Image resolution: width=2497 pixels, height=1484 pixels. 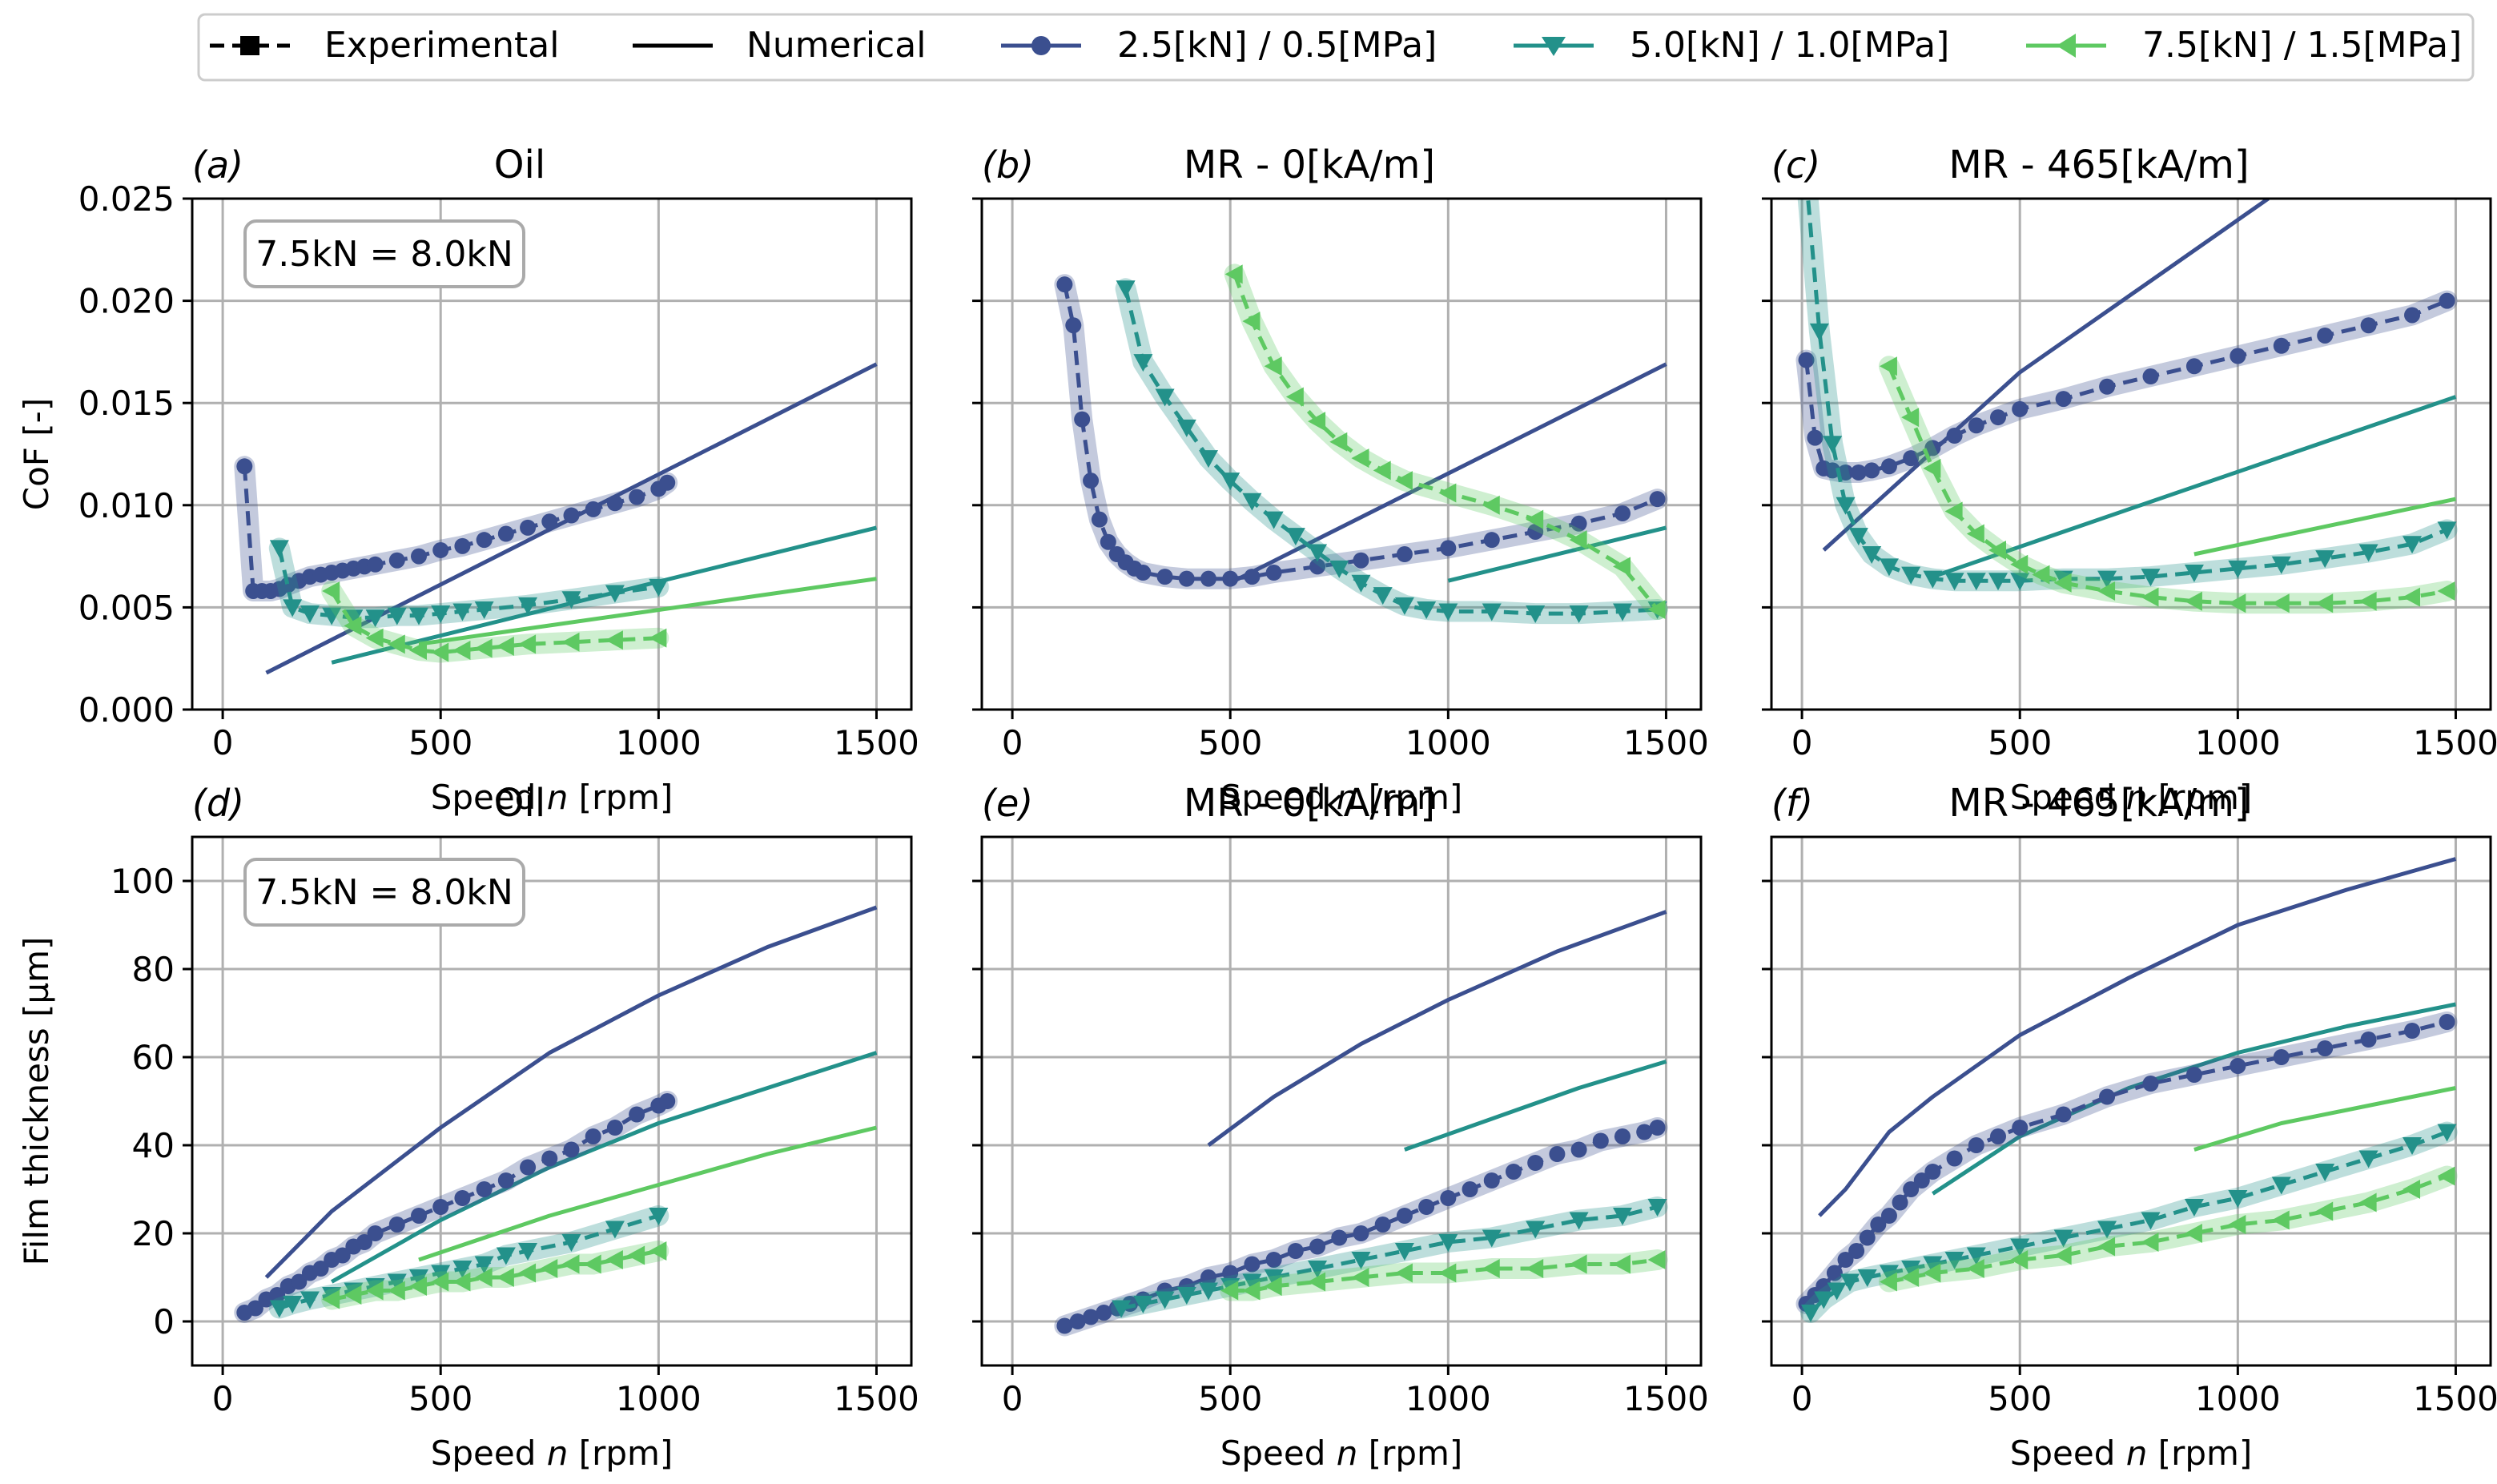 I want to click on panel-title: MR - 0[kA/m], so click(x=1309, y=165).